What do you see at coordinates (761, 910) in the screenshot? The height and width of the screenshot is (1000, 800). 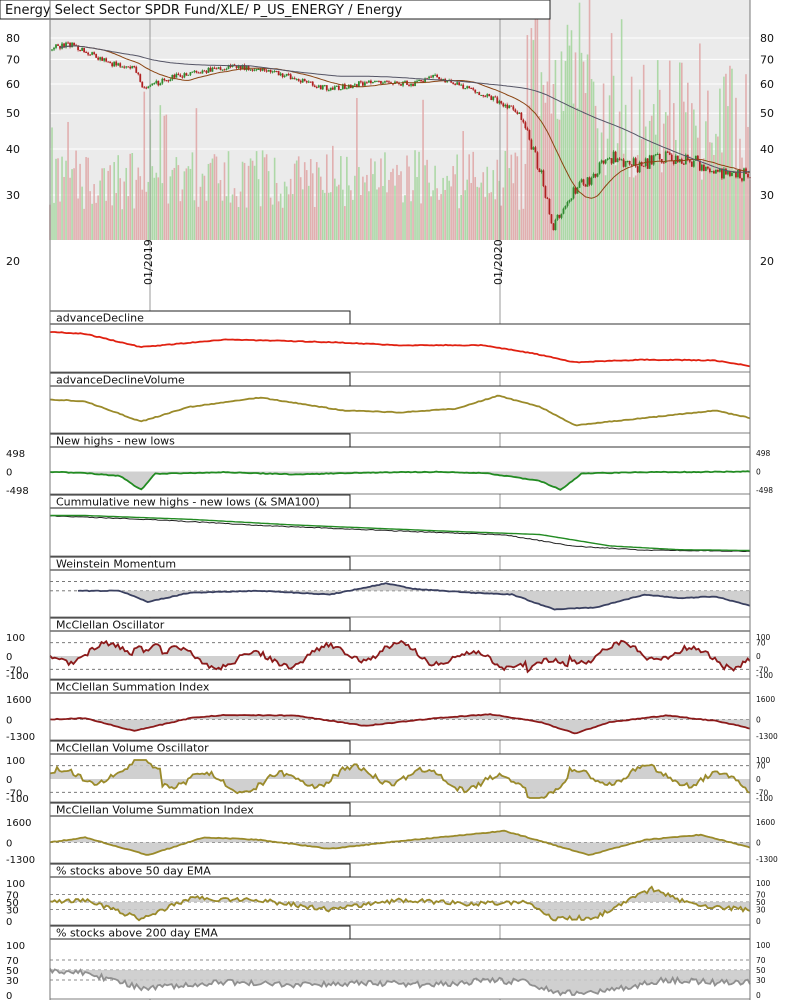 I see `panel-y-tick-right: 30` at bounding box center [761, 910].